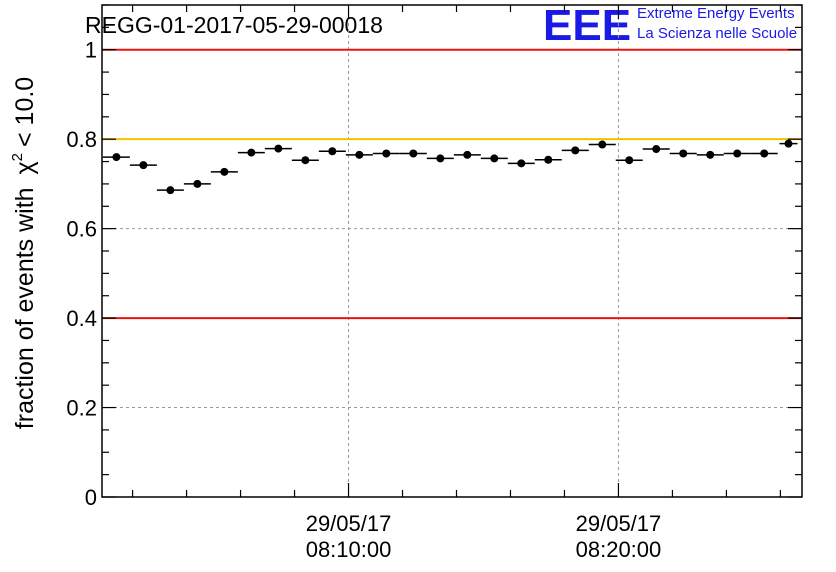 This screenshot has width=836, height=572. What do you see at coordinates (81, 408) in the screenshot?
I see `y-tick-label: 0.2` at bounding box center [81, 408].